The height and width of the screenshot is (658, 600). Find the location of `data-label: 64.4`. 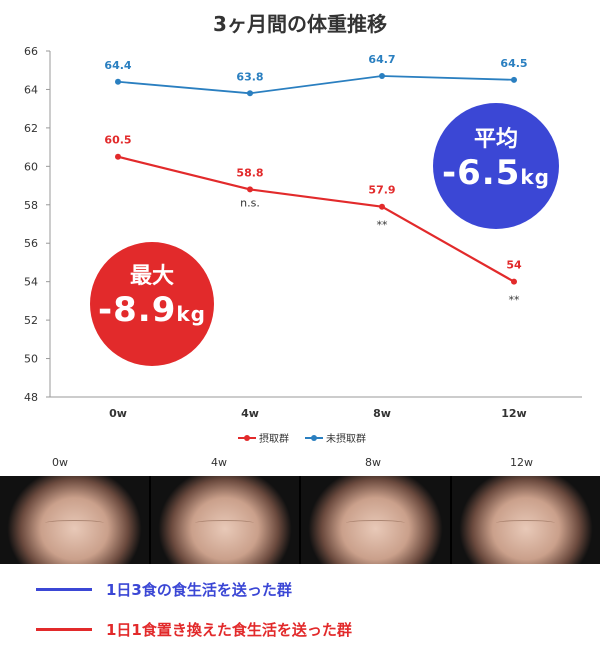

data-label: 64.4 is located at coordinates (117, 65).